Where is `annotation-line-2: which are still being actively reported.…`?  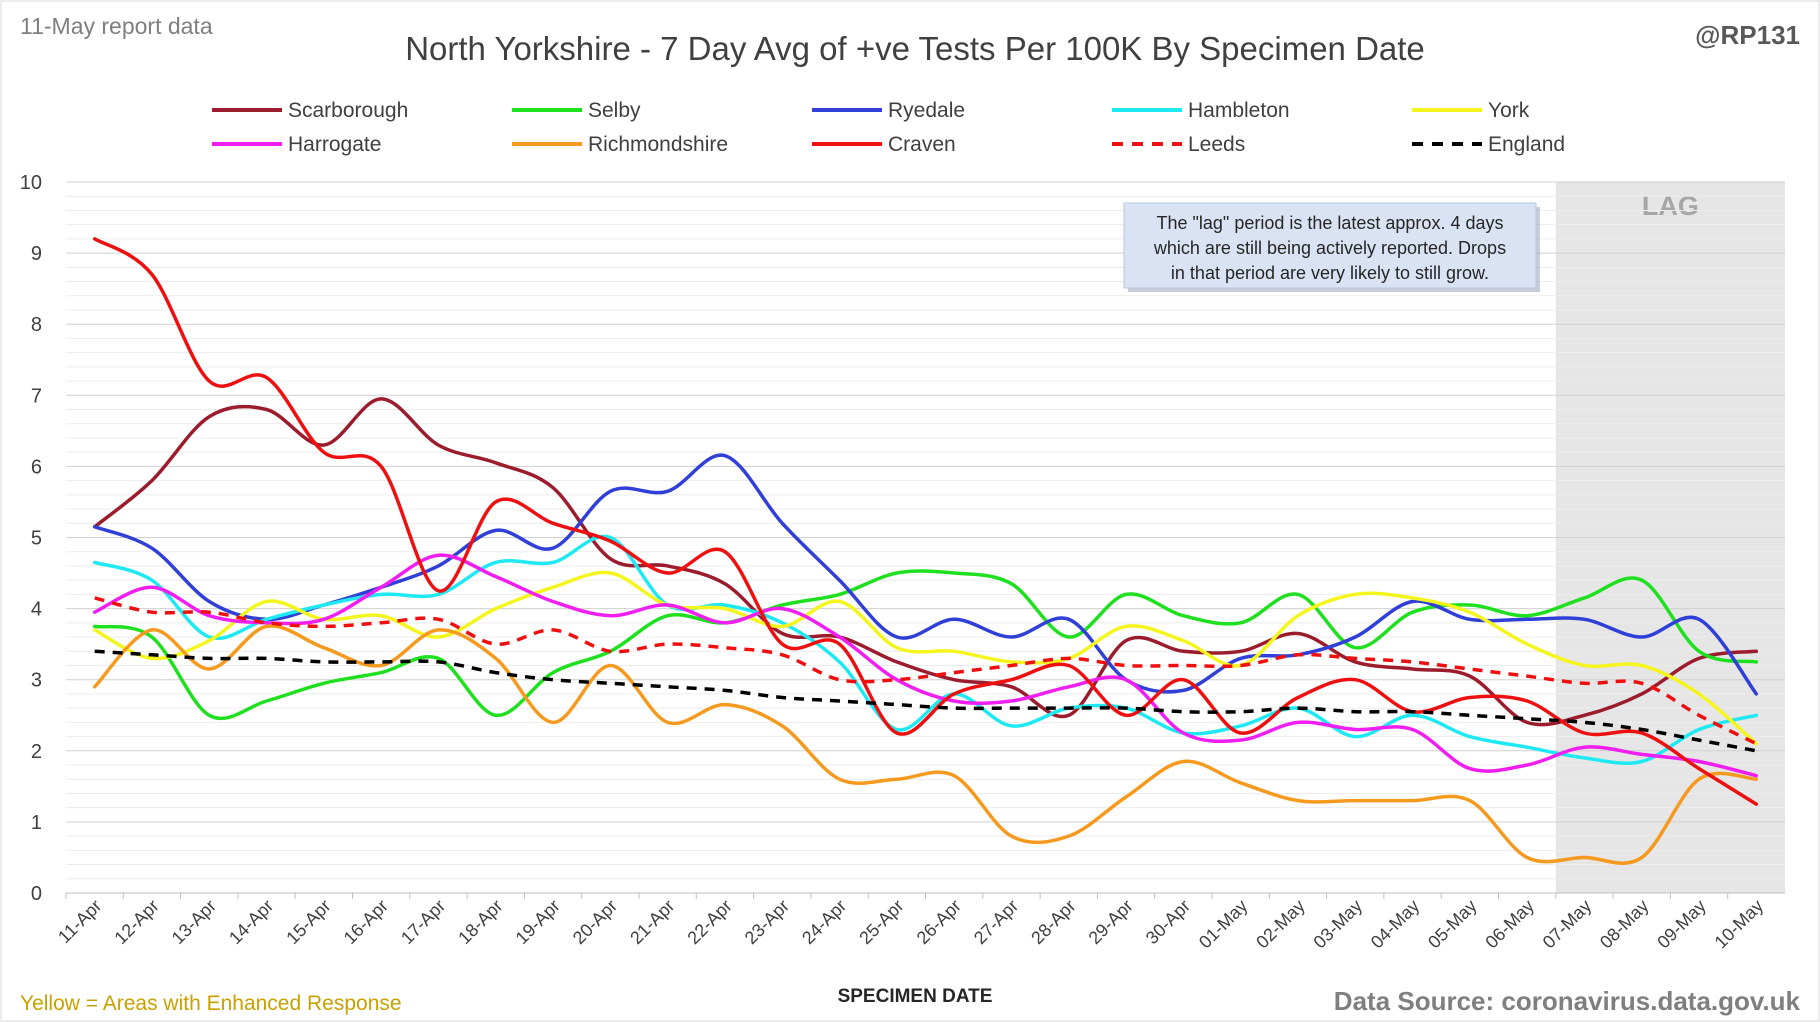
annotation-line-2: which are still being actively reported.… is located at coordinates (1329, 248).